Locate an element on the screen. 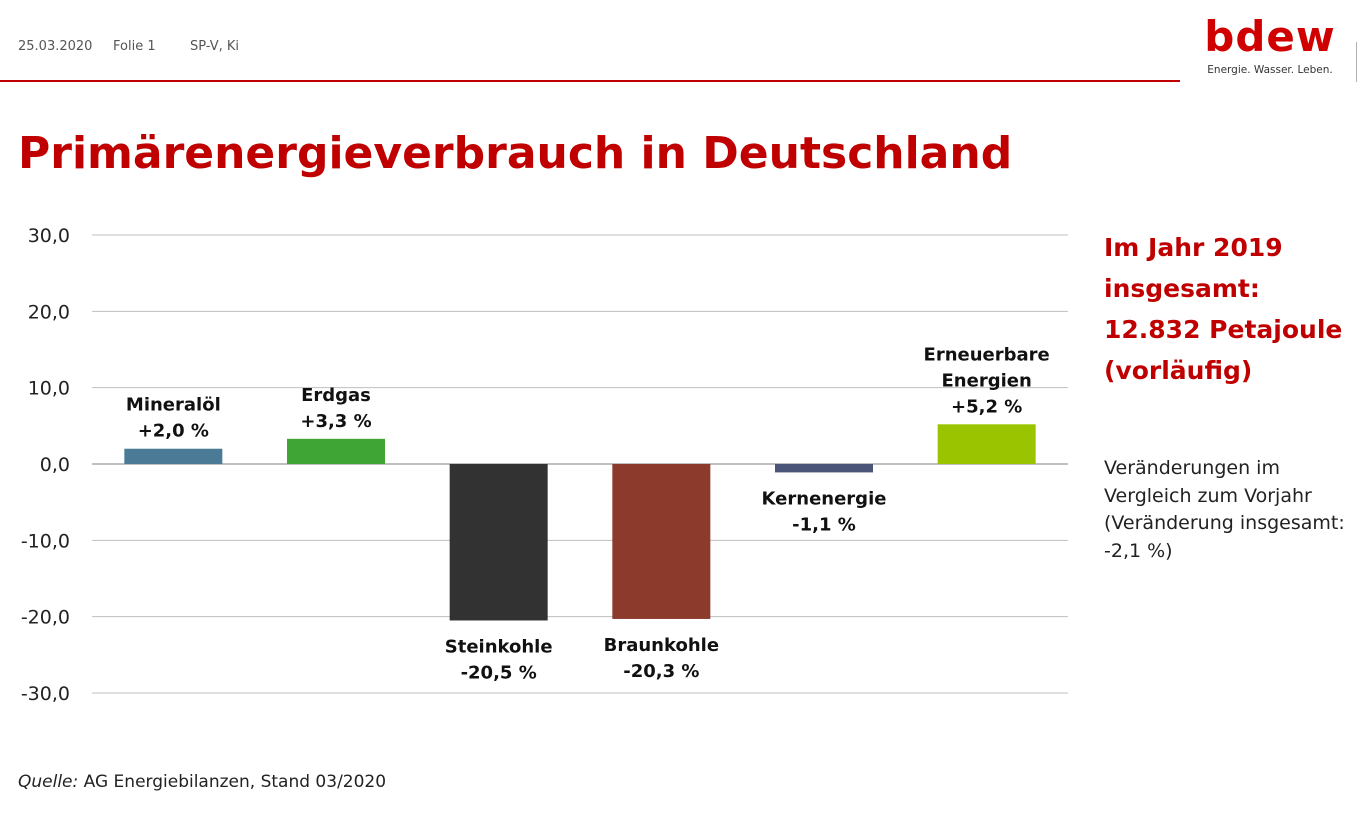 The width and height of the screenshot is (1362, 813). bar-label-line: Steinkohle is located at coordinates (499, 646).